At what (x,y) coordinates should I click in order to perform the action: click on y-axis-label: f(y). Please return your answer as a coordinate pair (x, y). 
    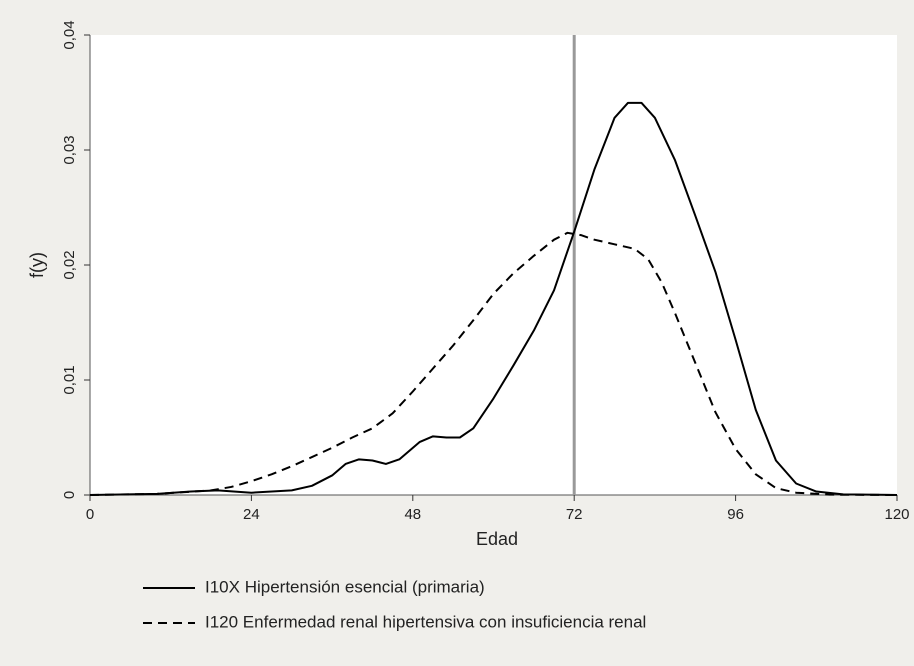
    Looking at the image, I should click on (37, 265).